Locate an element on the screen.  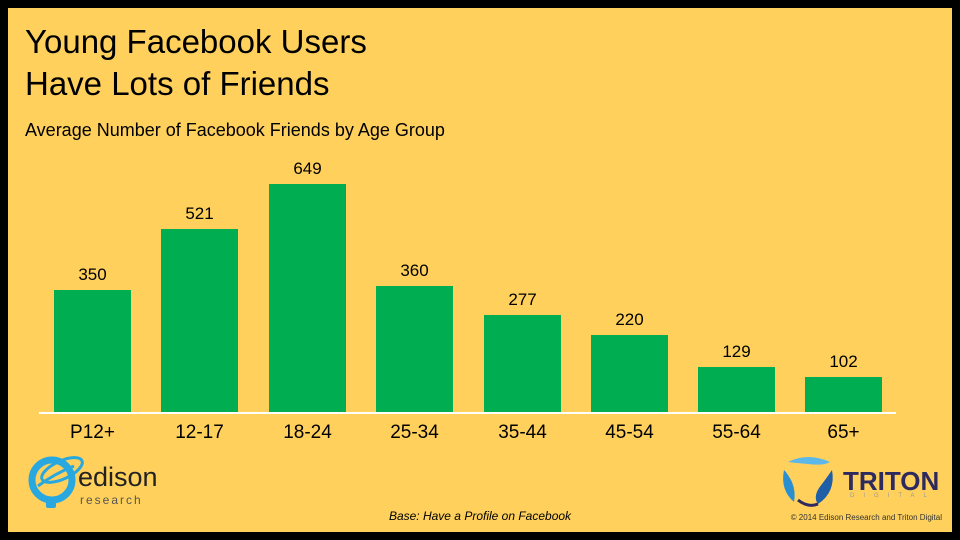
edison-subtext: research is located at coordinates (111, 500).